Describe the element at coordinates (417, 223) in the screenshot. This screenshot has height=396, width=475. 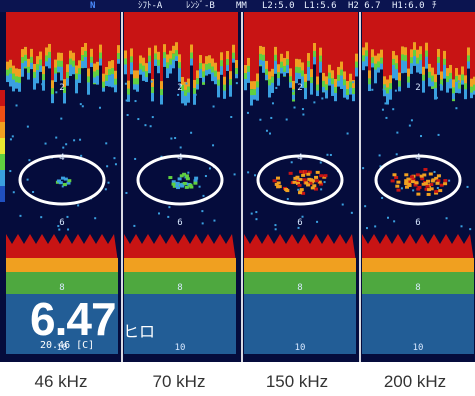
I see `depth-scale-mark: 6` at that location.